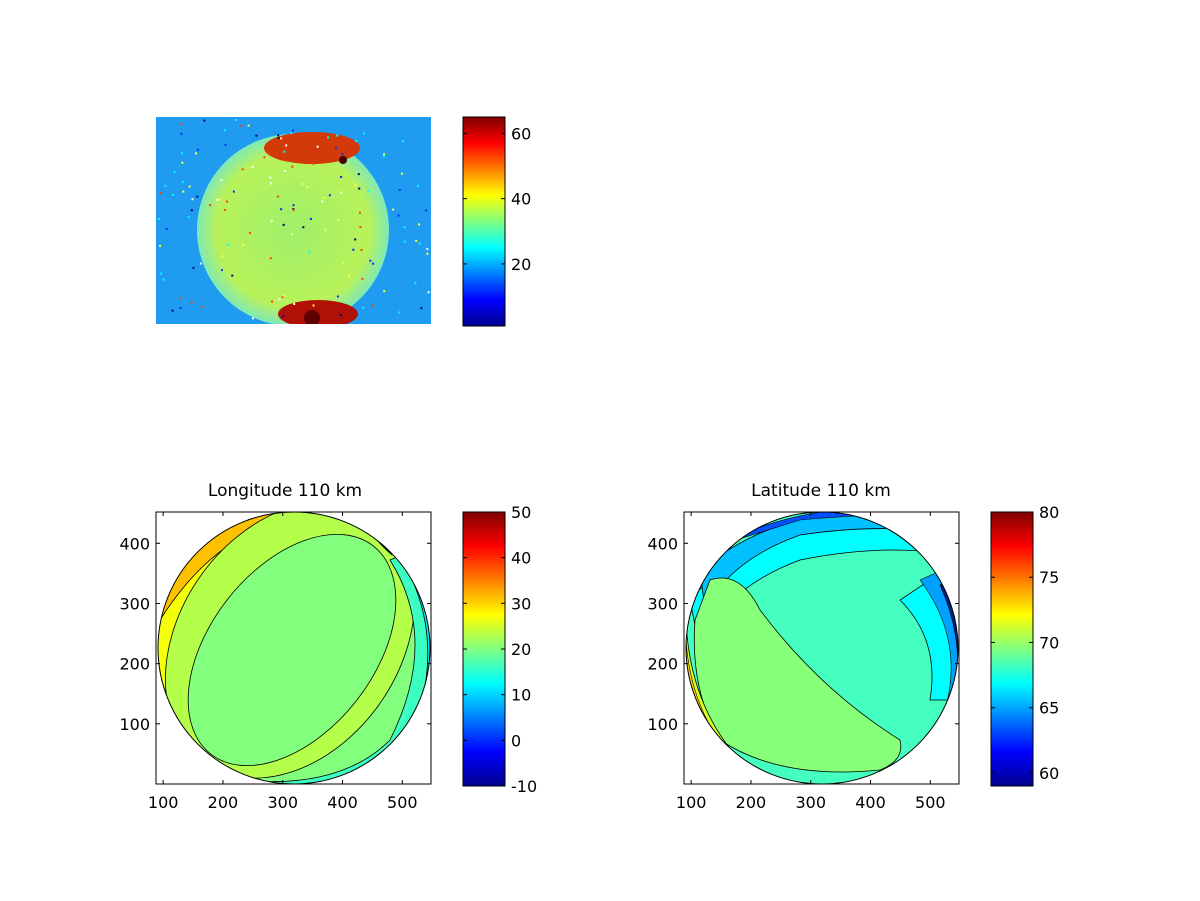  What do you see at coordinates (285, 491) in the screenshot?
I see `longitude-title: Longitude 110 km` at bounding box center [285, 491].